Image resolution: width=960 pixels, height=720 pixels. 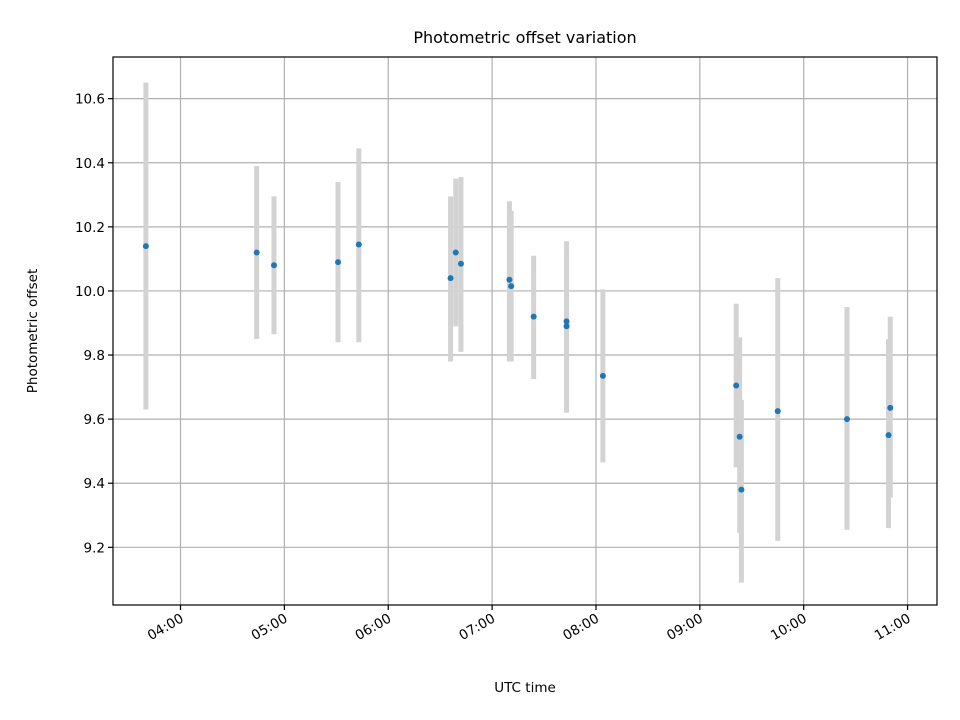 What do you see at coordinates (94, 324) in the screenshot?
I see `y-axis-ticks: 9.2 9.4 9.6 9.8 10.0 10.2 10.4 10.6` at bounding box center [94, 324].